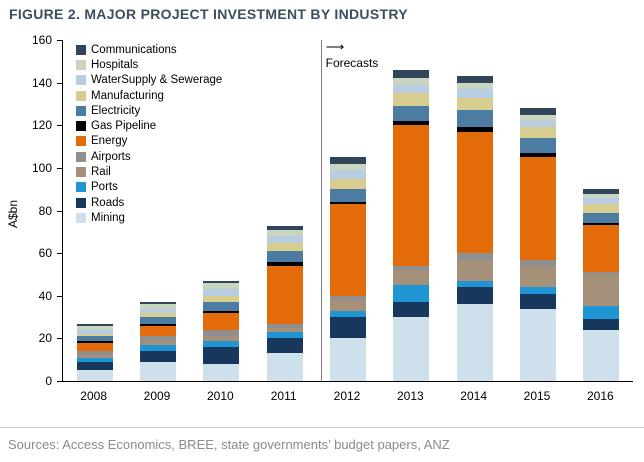 This screenshot has height=462, width=644. Describe the element at coordinates (104, 187) in the screenshot. I see `legend-label: Ports` at that location.